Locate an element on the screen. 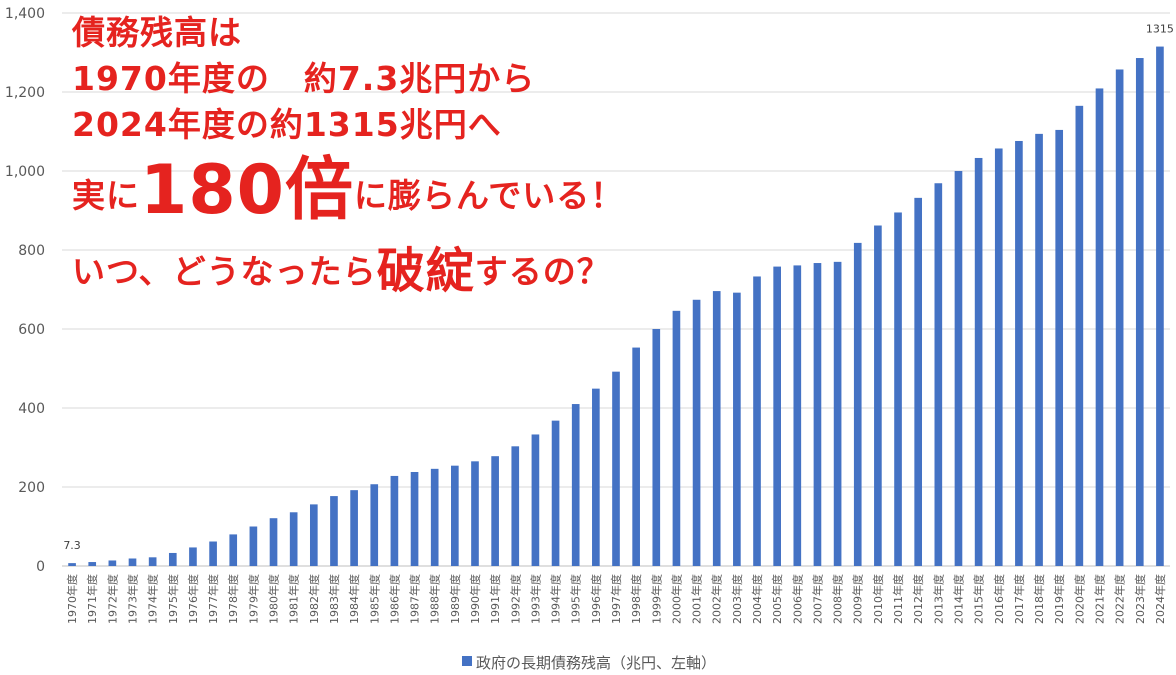 The width and height of the screenshot is (1176, 675). headline-line-1: 債務残高は is located at coordinates (157, 32).